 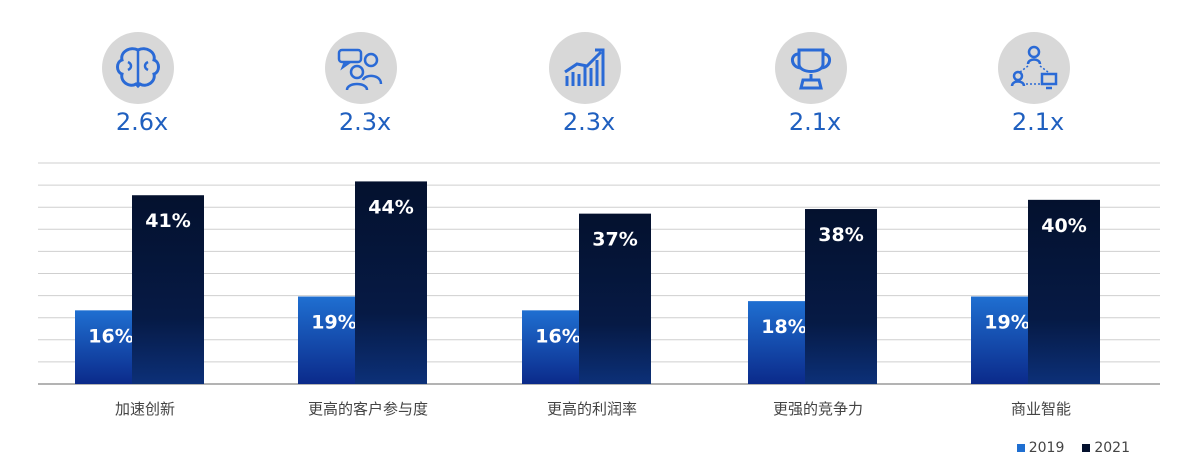 What do you see at coordinates (585, 68) in the screenshot?
I see `growth-chart-icon` at bounding box center [585, 68].